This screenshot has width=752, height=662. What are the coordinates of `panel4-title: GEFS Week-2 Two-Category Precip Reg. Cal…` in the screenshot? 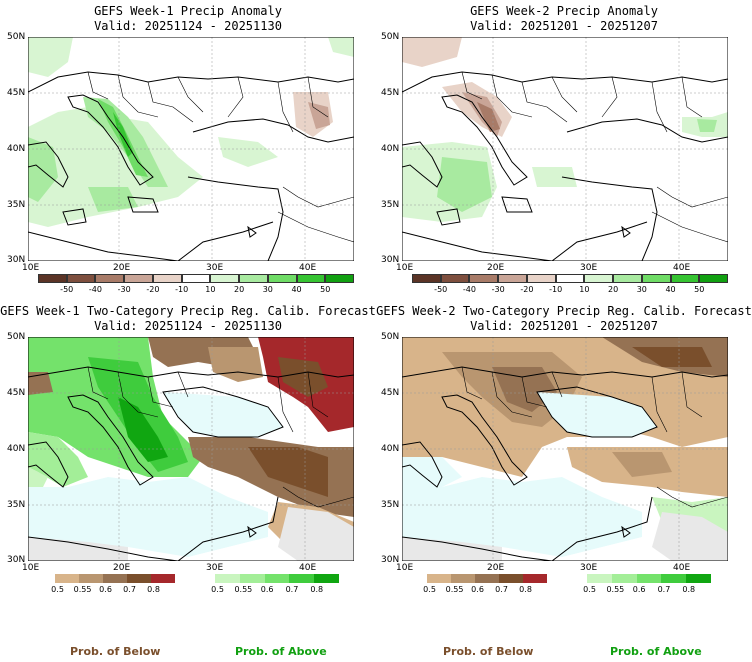 It's located at (564, 311).